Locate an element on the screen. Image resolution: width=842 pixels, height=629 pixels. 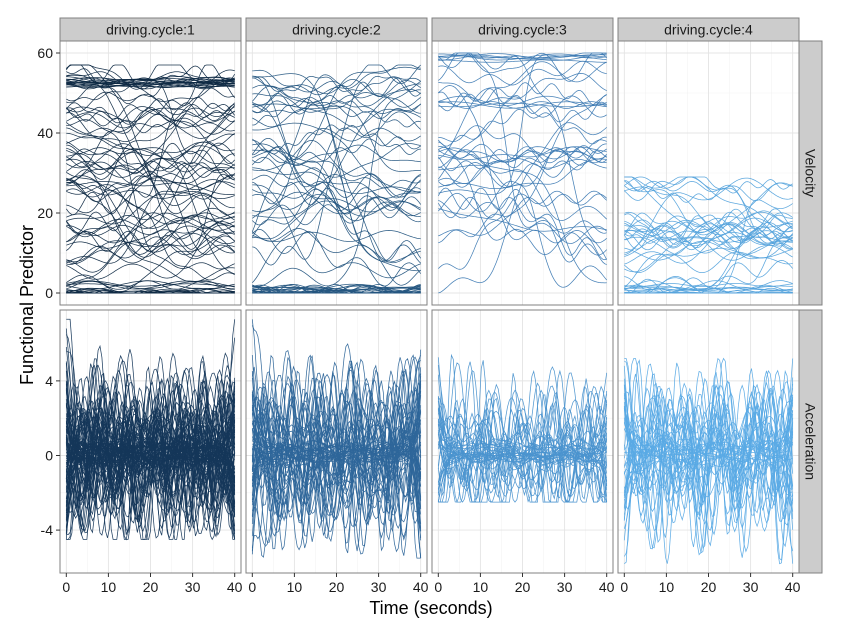
y-axis-title: Functional Predictor is located at coordinates (27, 305).